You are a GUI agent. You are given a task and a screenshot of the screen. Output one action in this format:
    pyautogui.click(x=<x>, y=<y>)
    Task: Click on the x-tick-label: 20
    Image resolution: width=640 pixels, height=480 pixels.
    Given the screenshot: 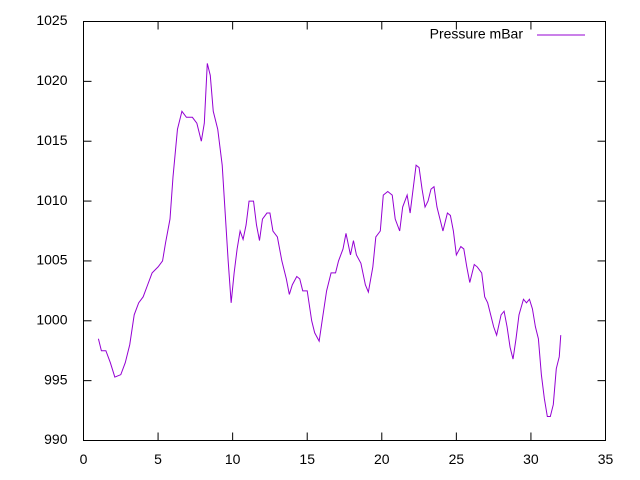 What is the action you would take?
    pyautogui.click(x=382, y=459)
    